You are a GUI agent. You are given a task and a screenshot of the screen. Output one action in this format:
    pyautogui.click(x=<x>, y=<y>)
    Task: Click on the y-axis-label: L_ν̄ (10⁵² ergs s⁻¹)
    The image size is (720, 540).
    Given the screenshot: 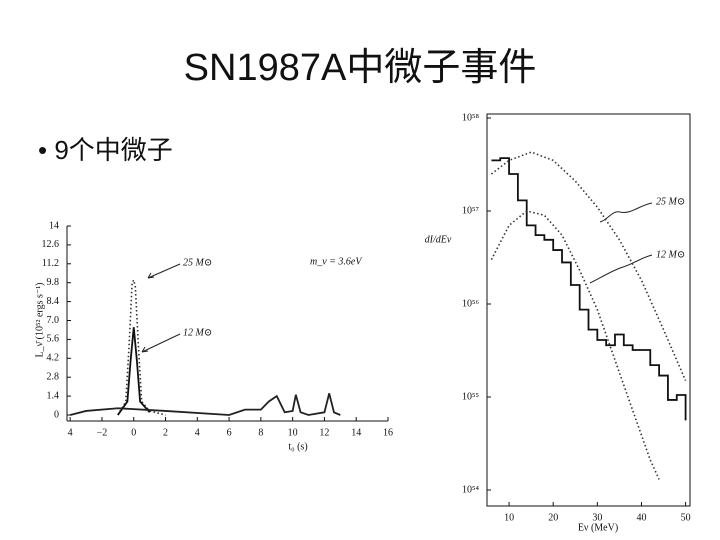 What is the action you would take?
    pyautogui.click(x=39, y=320)
    